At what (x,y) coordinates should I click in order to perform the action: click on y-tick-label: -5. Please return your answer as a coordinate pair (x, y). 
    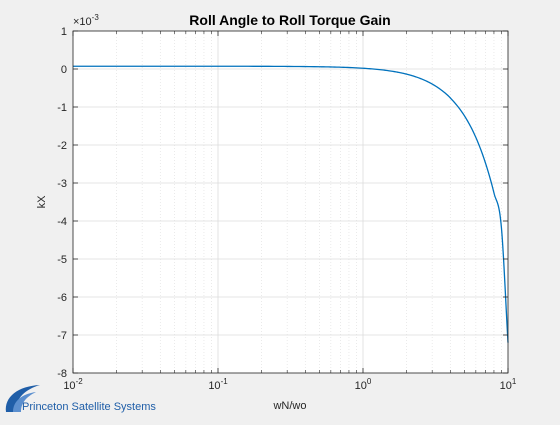
    Looking at the image, I should click on (62, 260).